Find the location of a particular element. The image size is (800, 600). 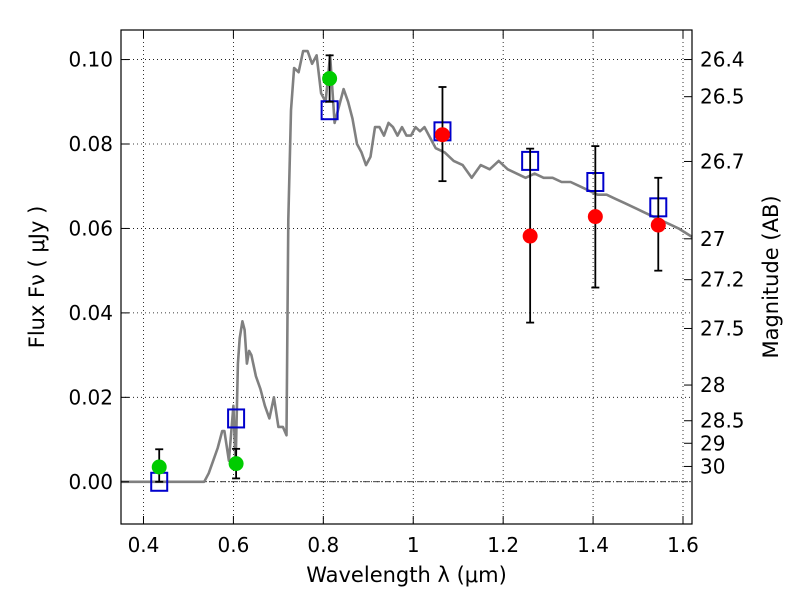

y-tick-label: 0.04 is located at coordinates (90, 313).